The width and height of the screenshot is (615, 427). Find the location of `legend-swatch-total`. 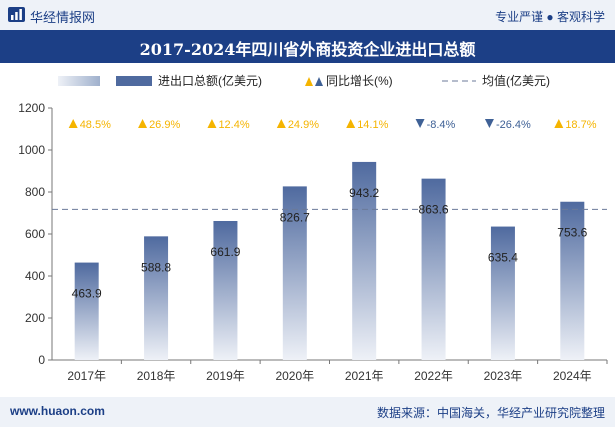

legend-swatch-total is located at coordinates (134, 81).